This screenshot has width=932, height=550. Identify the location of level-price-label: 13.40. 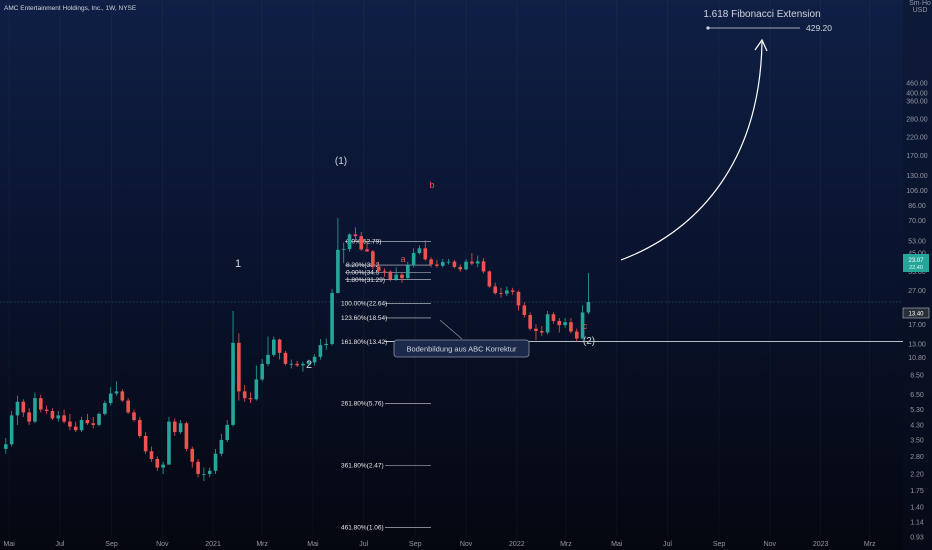
(916, 315).